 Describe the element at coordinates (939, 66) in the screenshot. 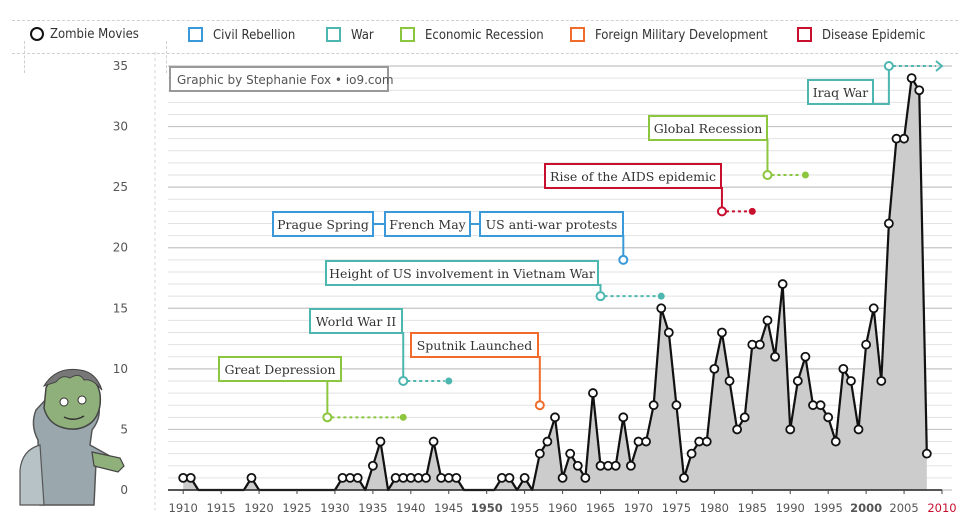

I see `arrowhead-icon` at that location.